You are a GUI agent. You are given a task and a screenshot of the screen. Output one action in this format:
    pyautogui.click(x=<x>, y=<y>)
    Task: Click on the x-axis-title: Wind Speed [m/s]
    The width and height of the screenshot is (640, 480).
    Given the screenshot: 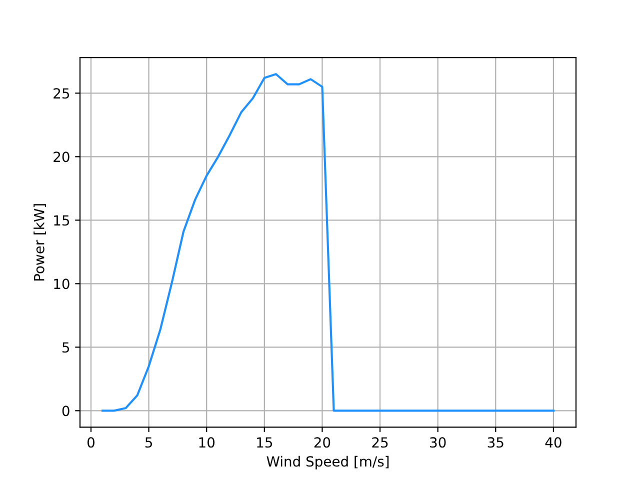 What is the action you would take?
    pyautogui.click(x=327, y=463)
    